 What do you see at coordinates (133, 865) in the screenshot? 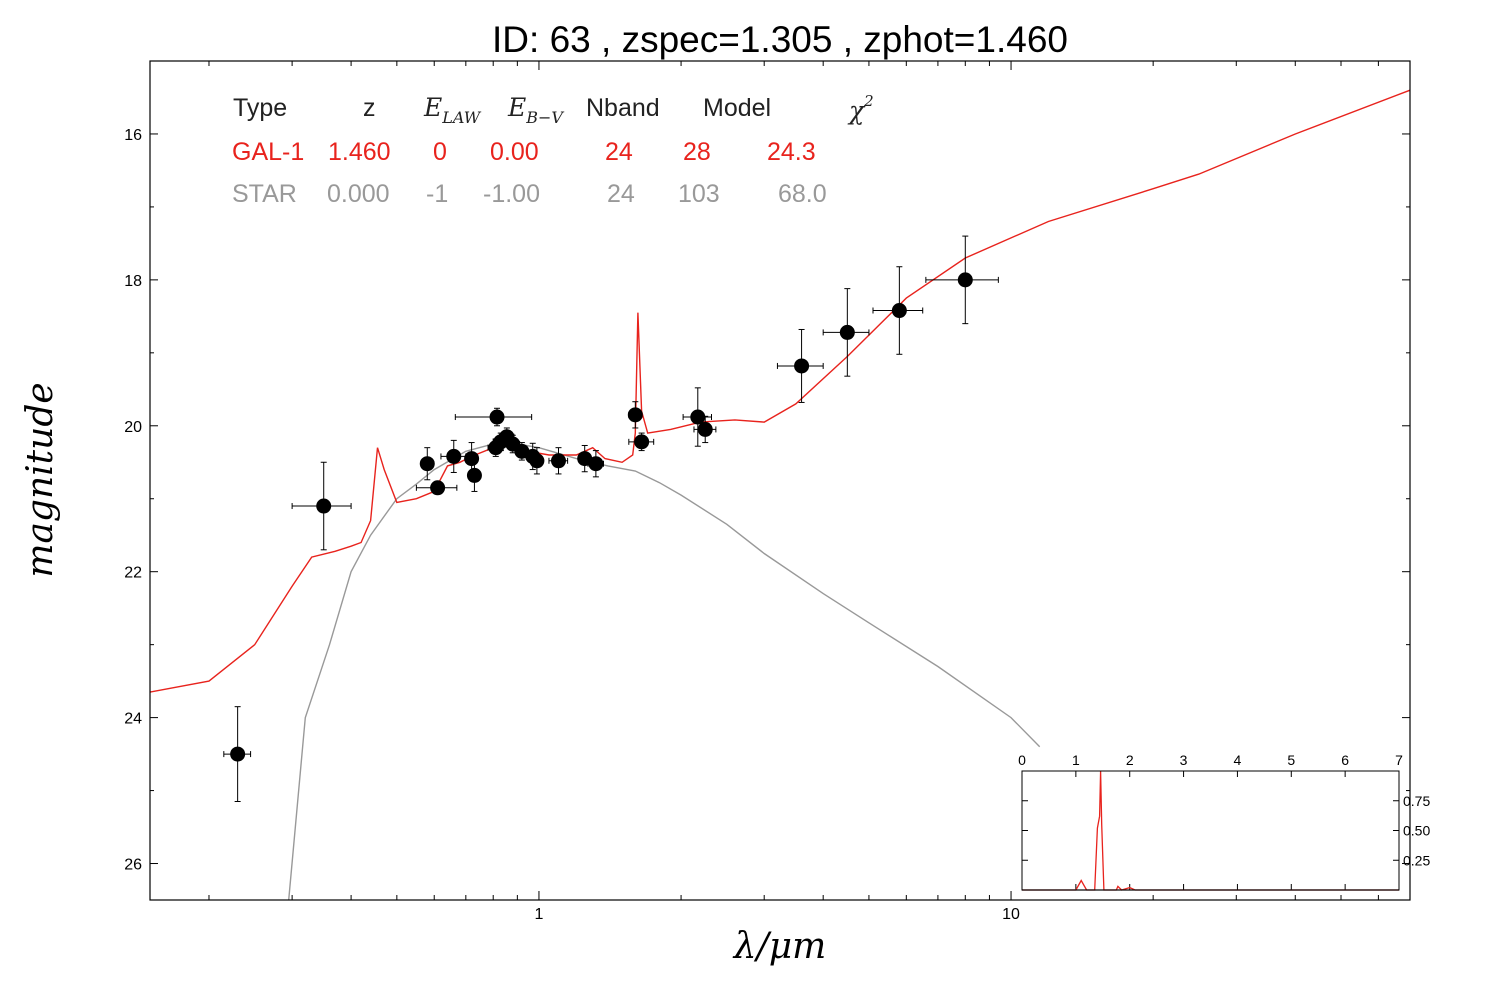
I see `y-tick-label-26: 26` at bounding box center [133, 865].